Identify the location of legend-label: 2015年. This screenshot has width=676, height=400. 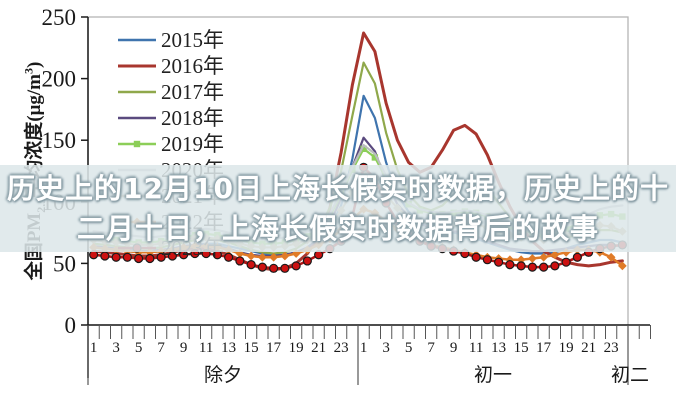
(192, 40).